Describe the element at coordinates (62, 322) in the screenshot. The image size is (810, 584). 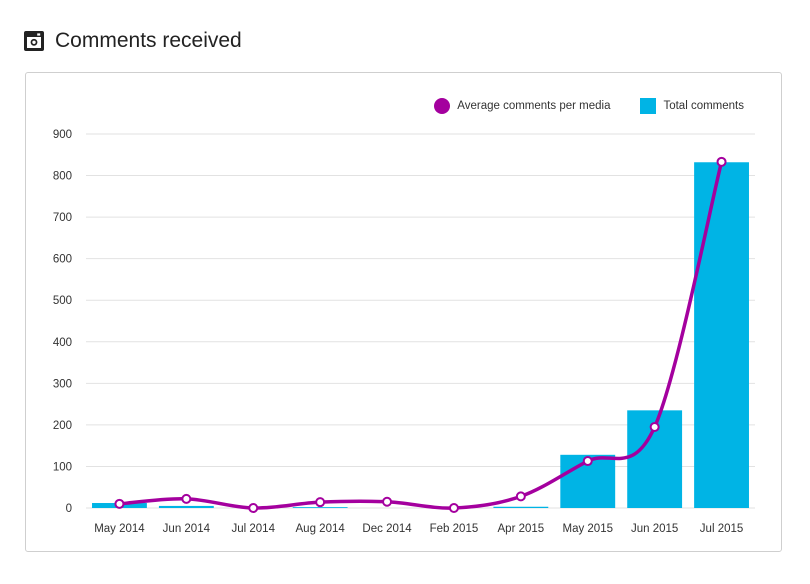
I see `y-axis-labels: 0 100 200 300 400 500 600 700 800 900` at that location.